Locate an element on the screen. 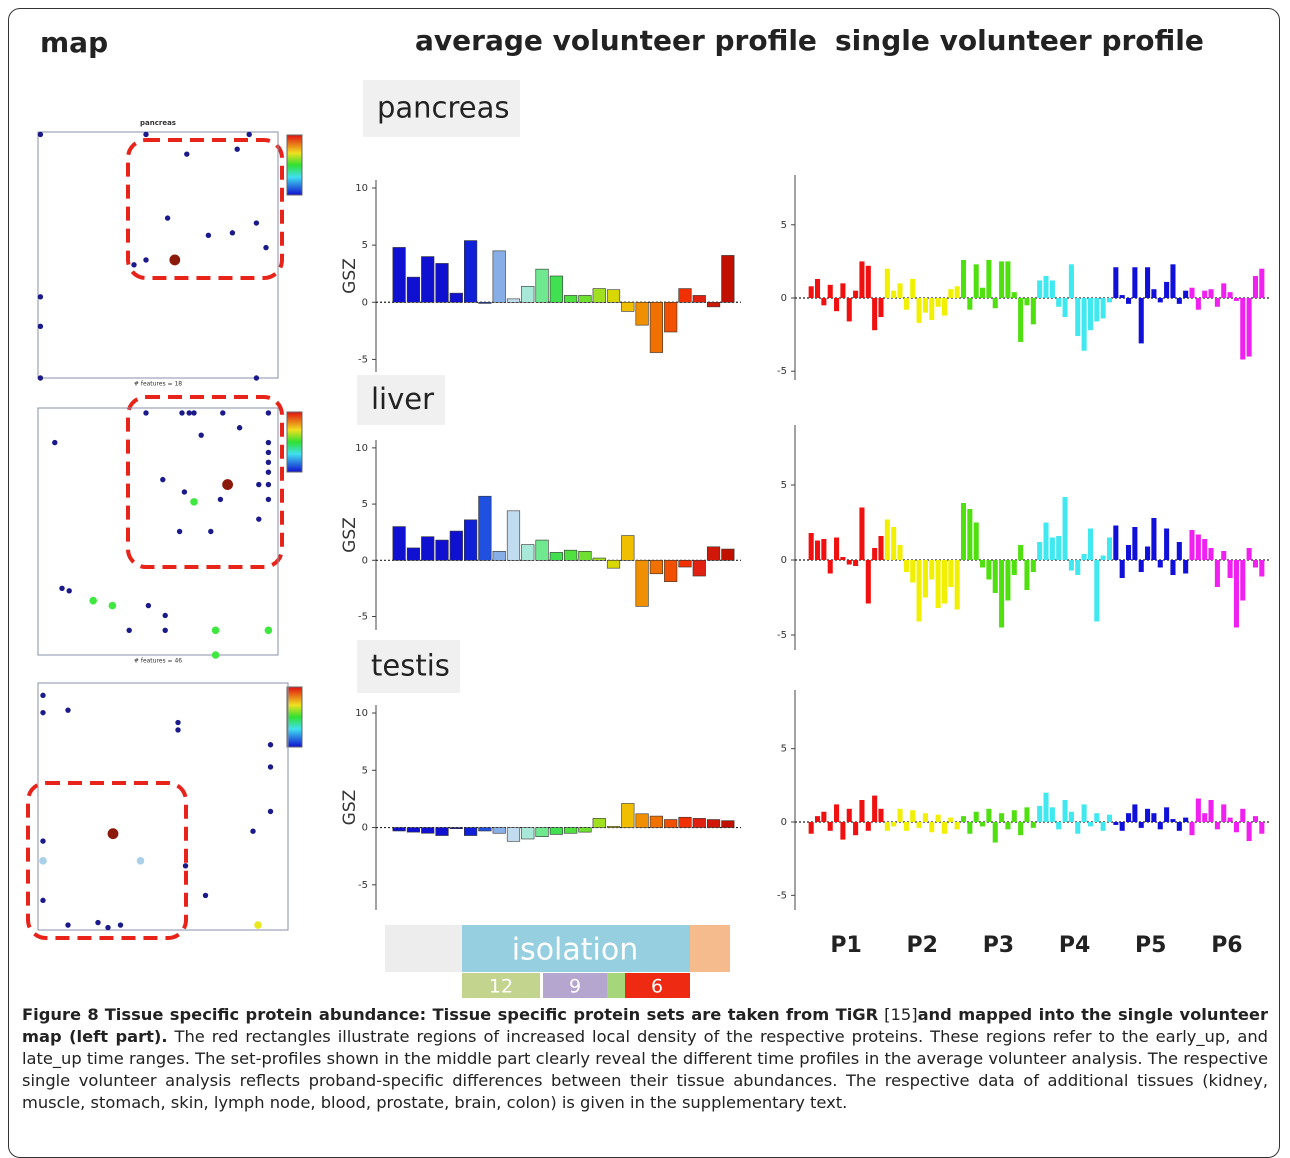  timeline-label: isolation is located at coordinates (575, 950).